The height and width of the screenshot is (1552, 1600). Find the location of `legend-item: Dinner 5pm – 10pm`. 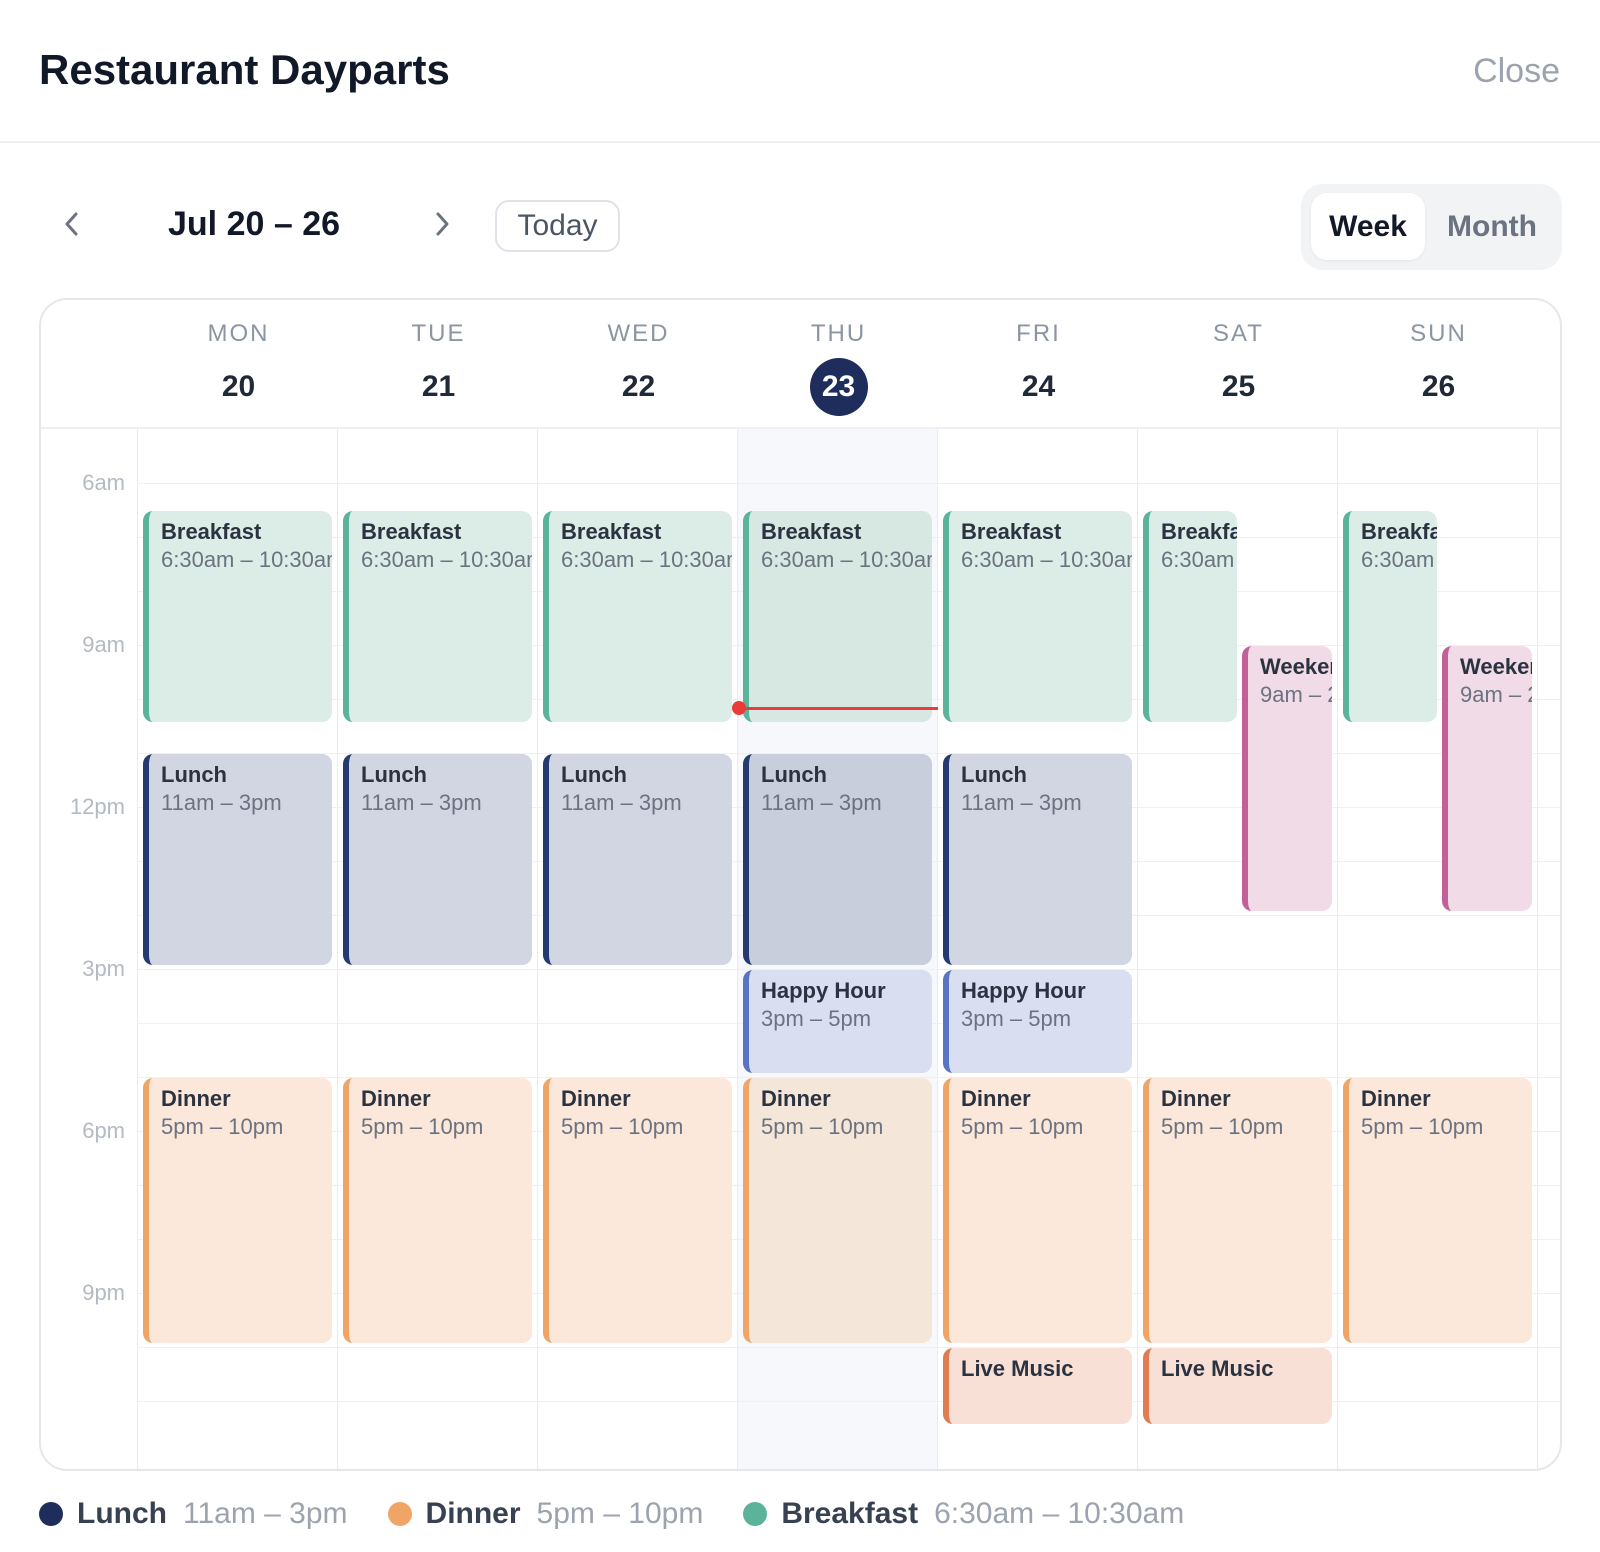

legend-item: Dinner 5pm – 10pm is located at coordinates (545, 1514).